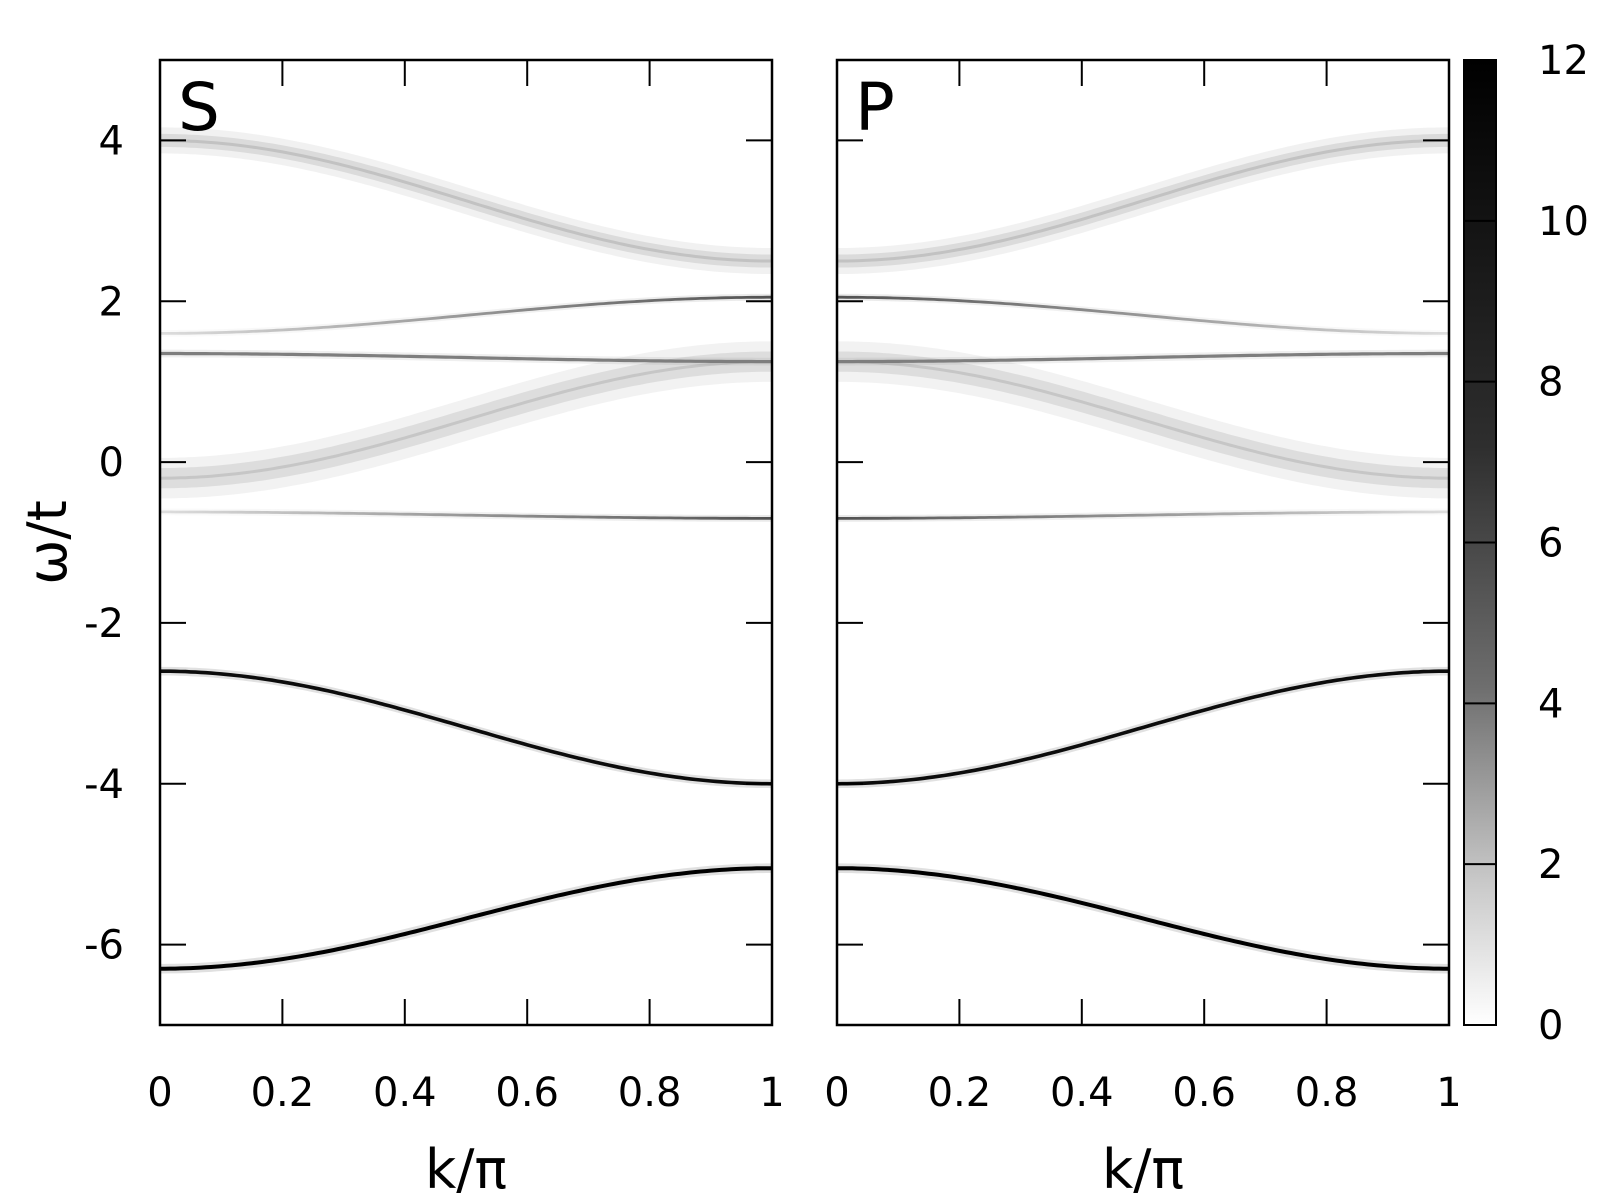 This screenshot has width=1600, height=1200. Describe the element at coordinates (875, 107) in the screenshot. I see `panel-label-p: P` at that location.